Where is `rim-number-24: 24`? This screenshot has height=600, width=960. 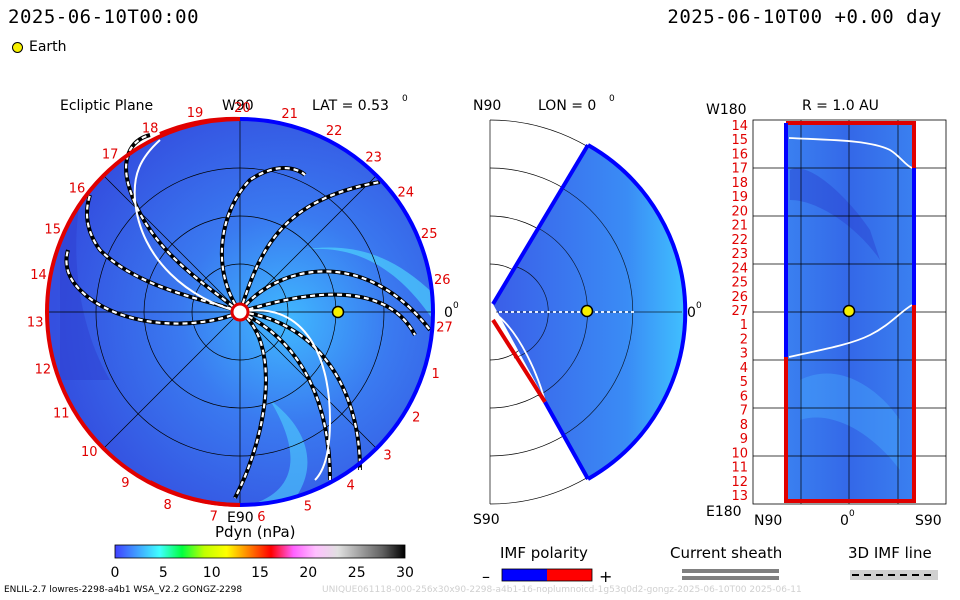
rim-number-24: 24 is located at coordinates (406, 193).